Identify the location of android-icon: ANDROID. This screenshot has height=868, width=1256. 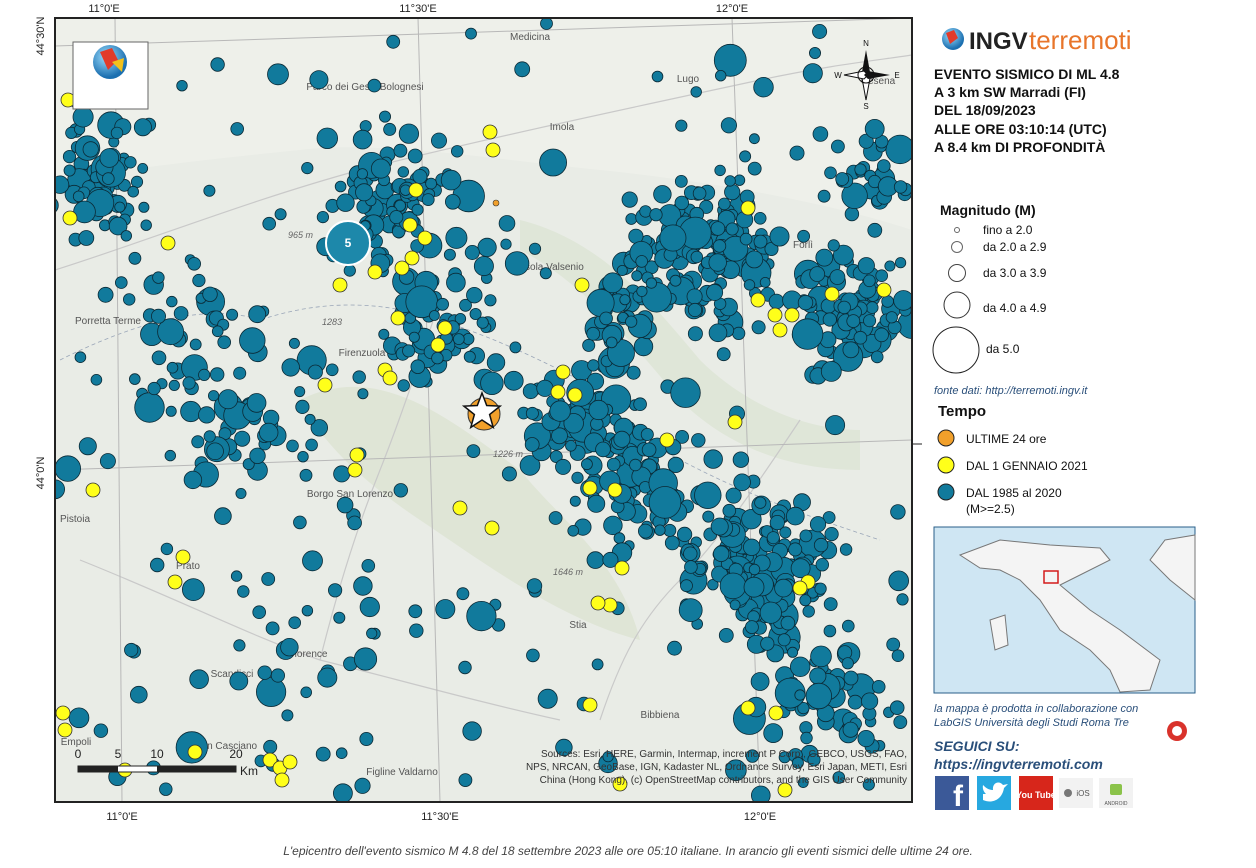
(1116, 793).